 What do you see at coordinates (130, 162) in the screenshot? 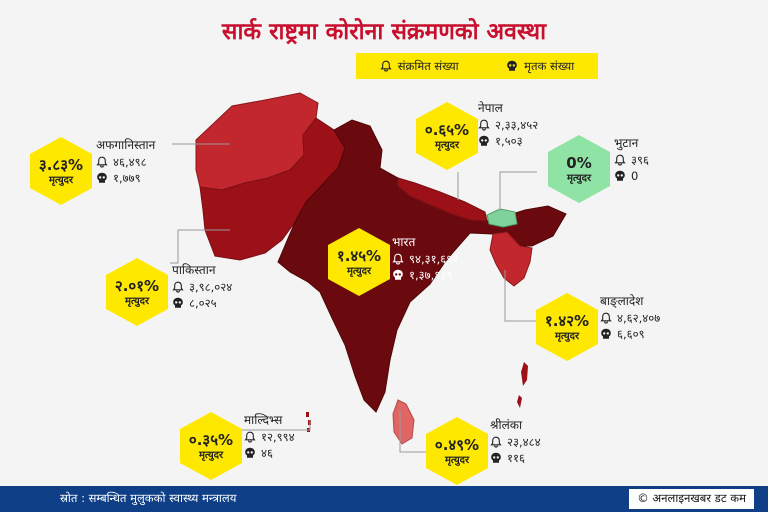
I see `infected-count: ४६,४९८` at bounding box center [130, 162].